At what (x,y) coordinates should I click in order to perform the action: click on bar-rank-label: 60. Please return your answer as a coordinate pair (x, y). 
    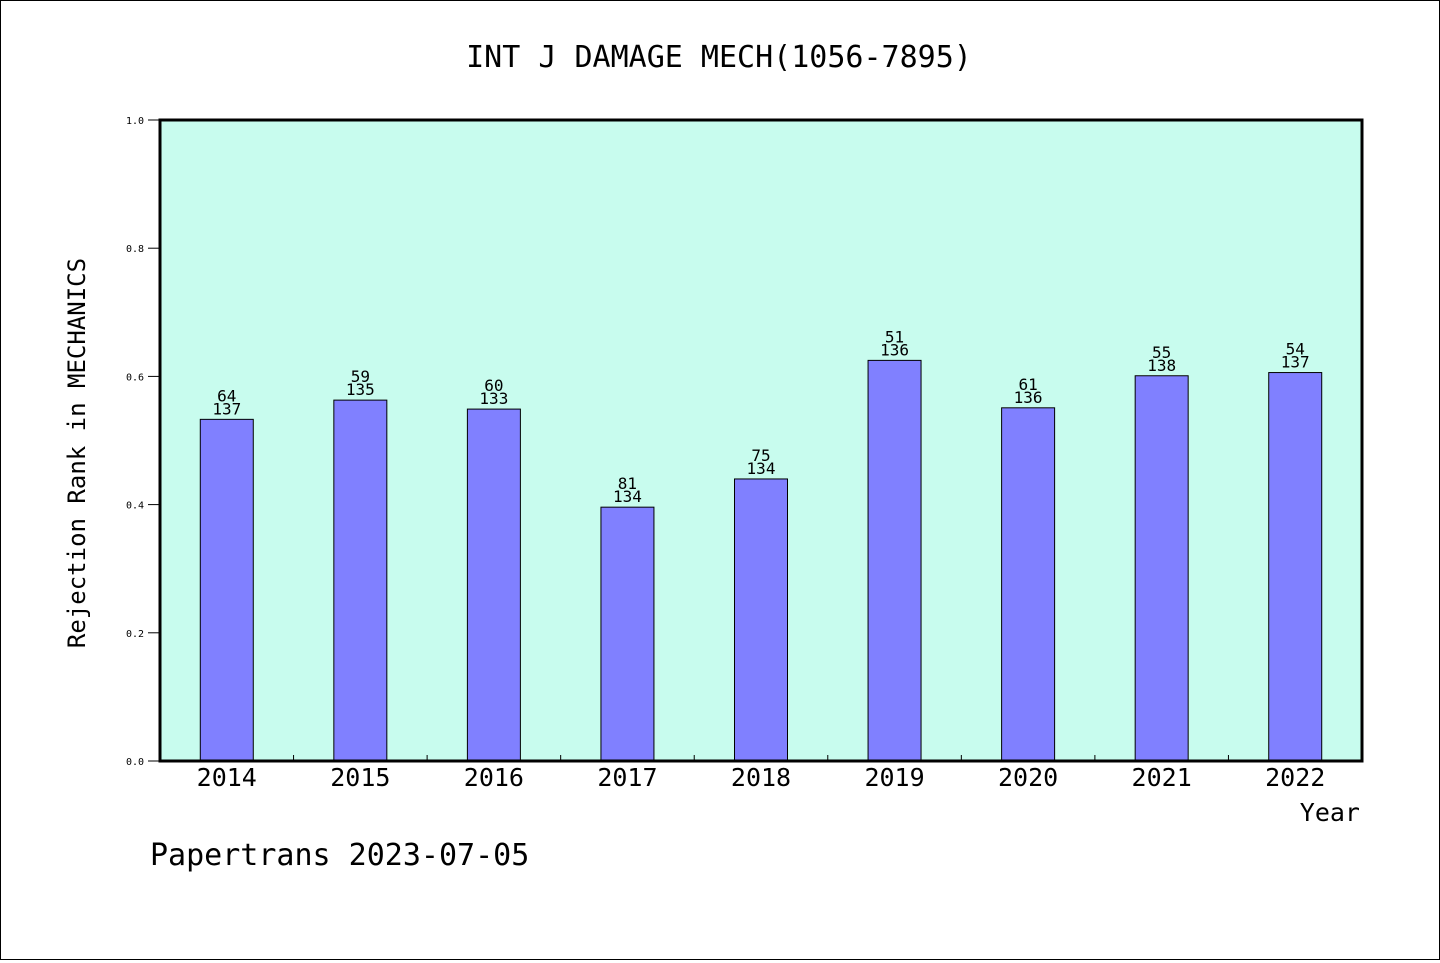
    Looking at the image, I should click on (493, 385).